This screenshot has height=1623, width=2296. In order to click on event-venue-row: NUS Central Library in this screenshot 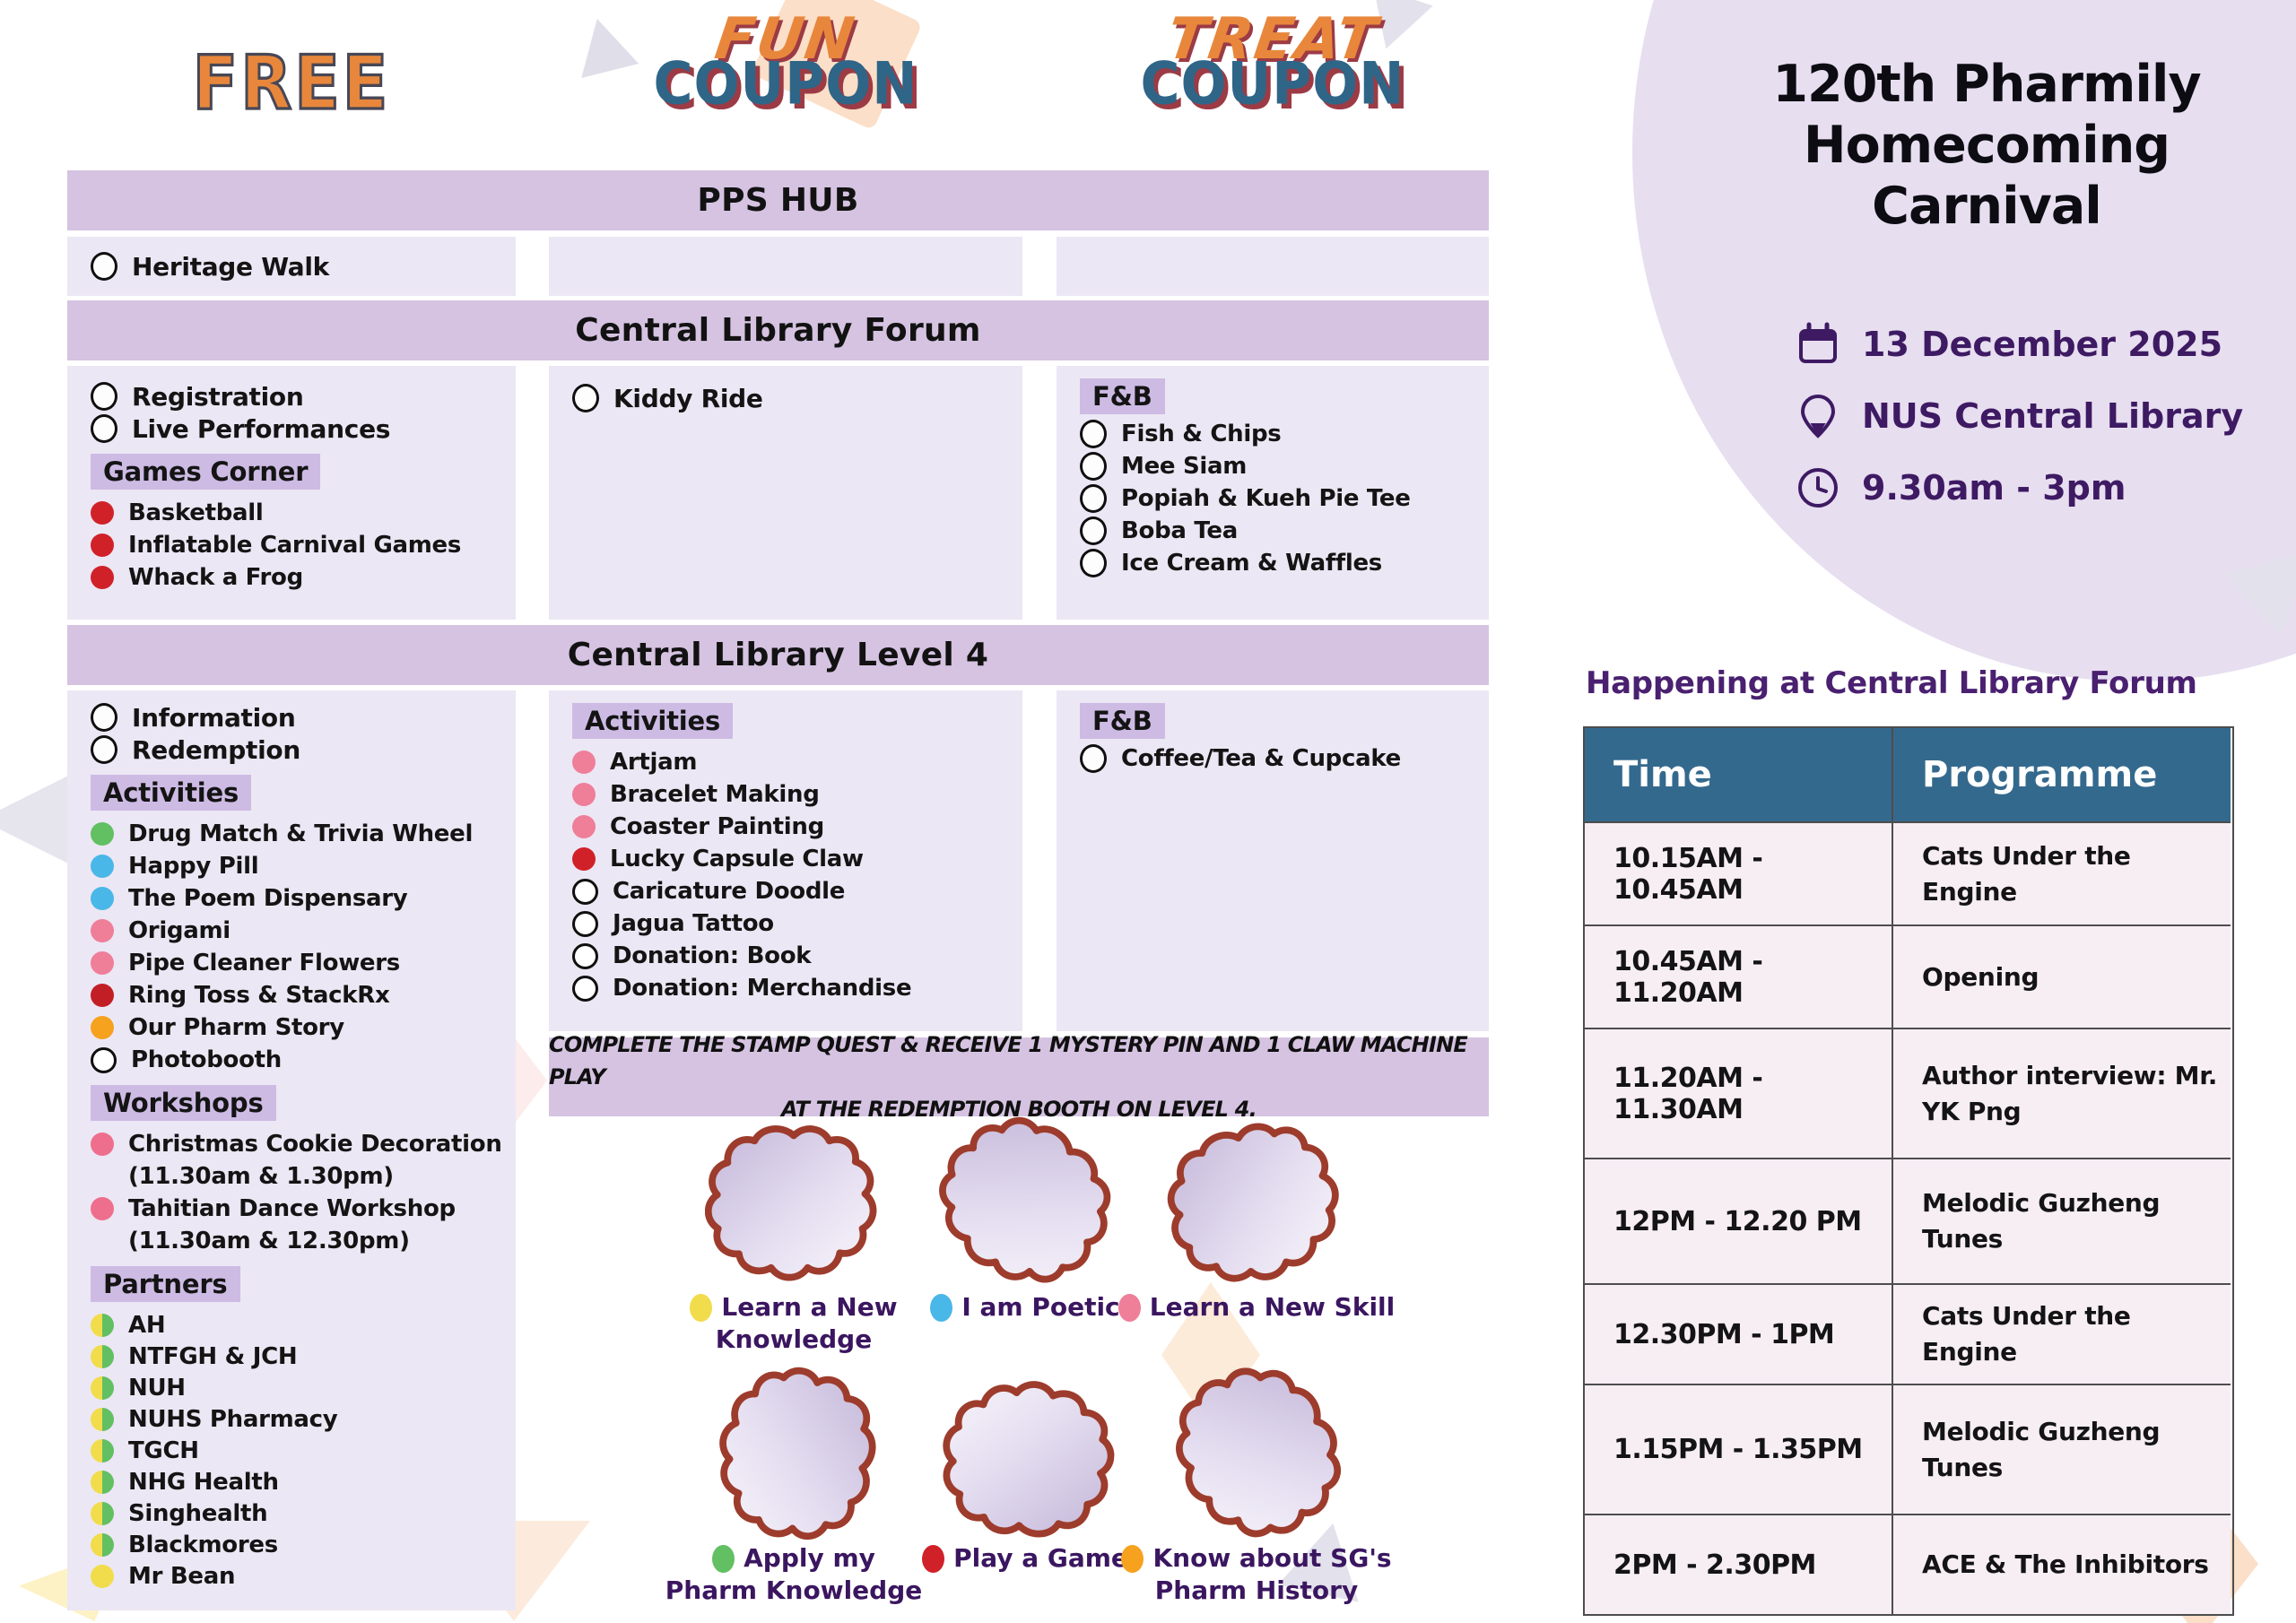, I will do `click(2018, 416)`.